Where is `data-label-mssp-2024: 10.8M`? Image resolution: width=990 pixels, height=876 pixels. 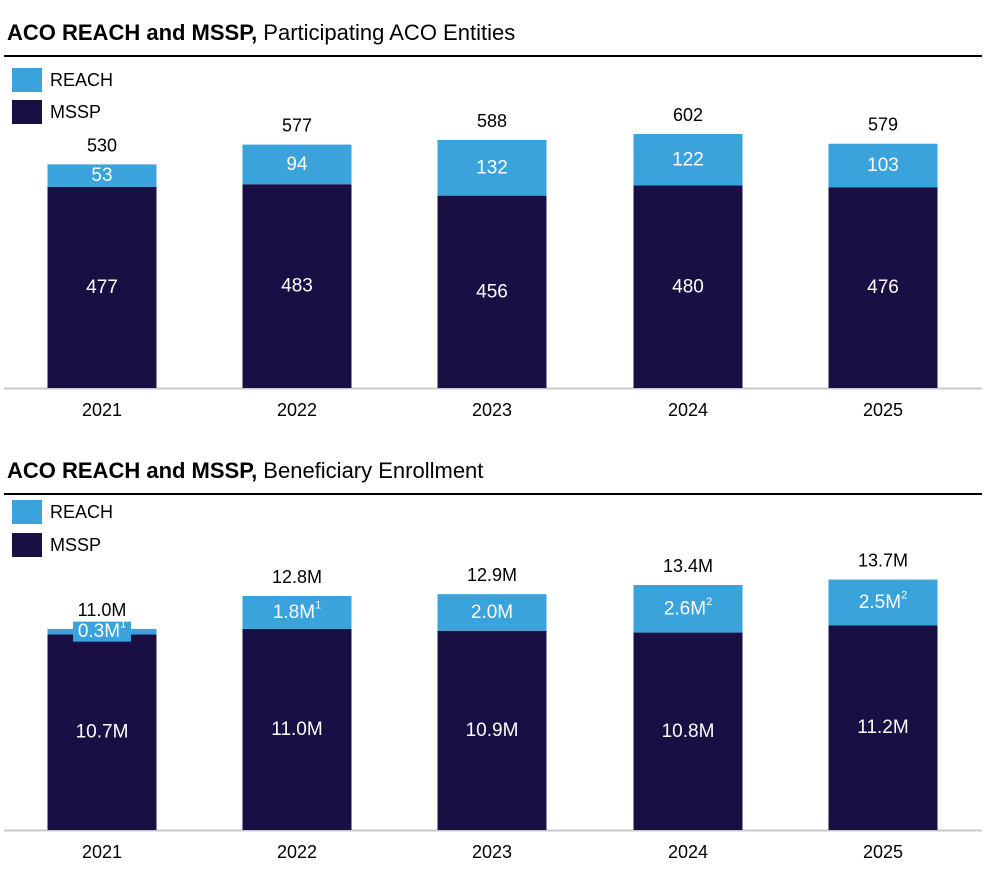 data-label-mssp-2024: 10.8M is located at coordinates (688, 731).